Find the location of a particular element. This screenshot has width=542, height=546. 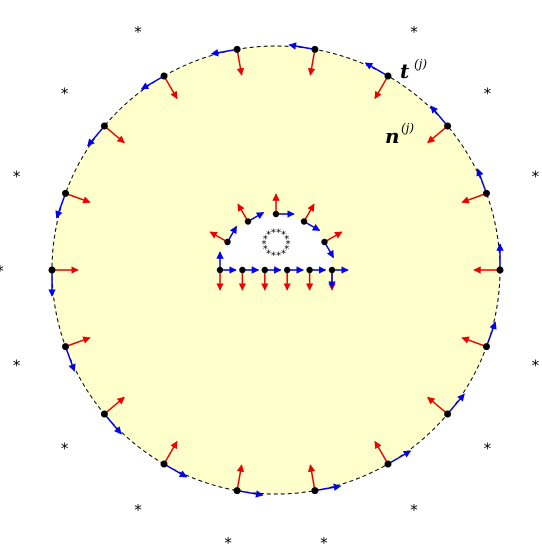

tangent-label-symbol: t is located at coordinates (405, 71).